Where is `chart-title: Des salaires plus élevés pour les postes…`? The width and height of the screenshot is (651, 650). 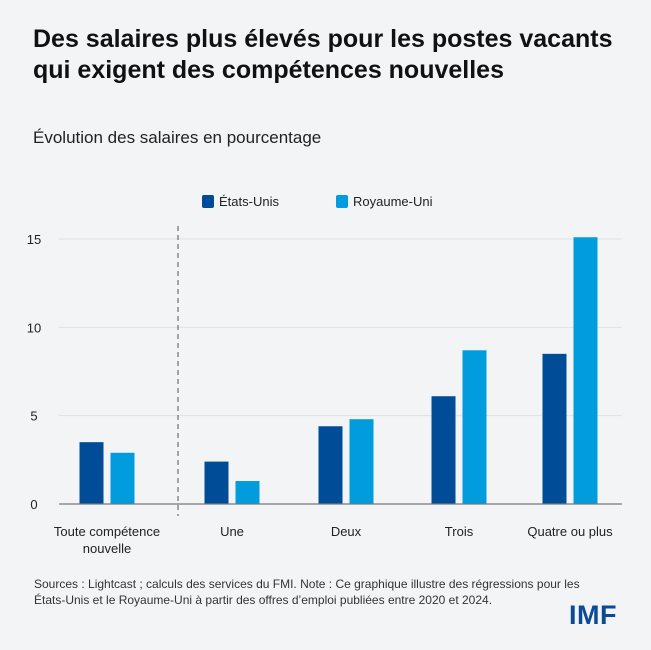
chart-title: Des salaires plus élevés pour les postes… is located at coordinates (323, 54).